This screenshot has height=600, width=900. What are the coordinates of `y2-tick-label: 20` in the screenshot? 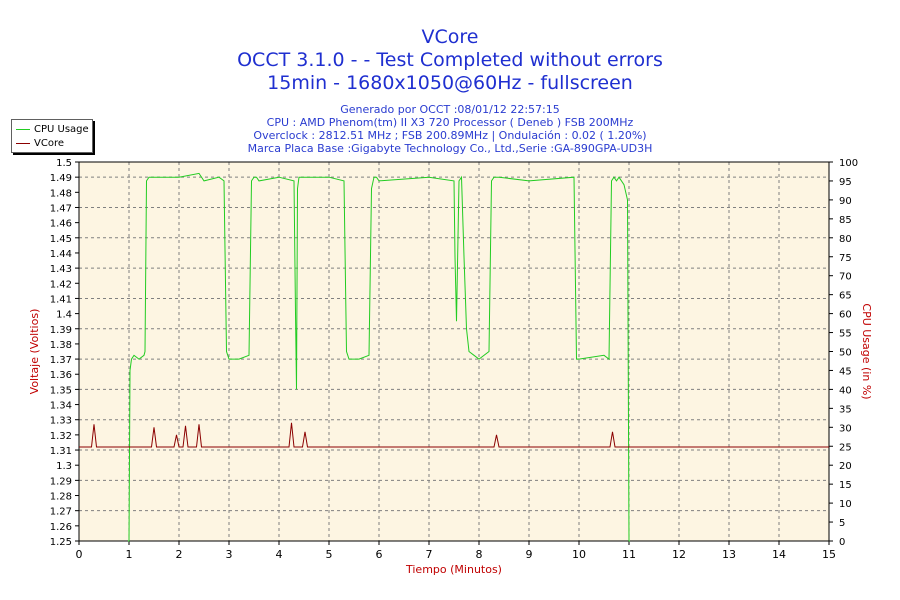 It's located at (845, 466).